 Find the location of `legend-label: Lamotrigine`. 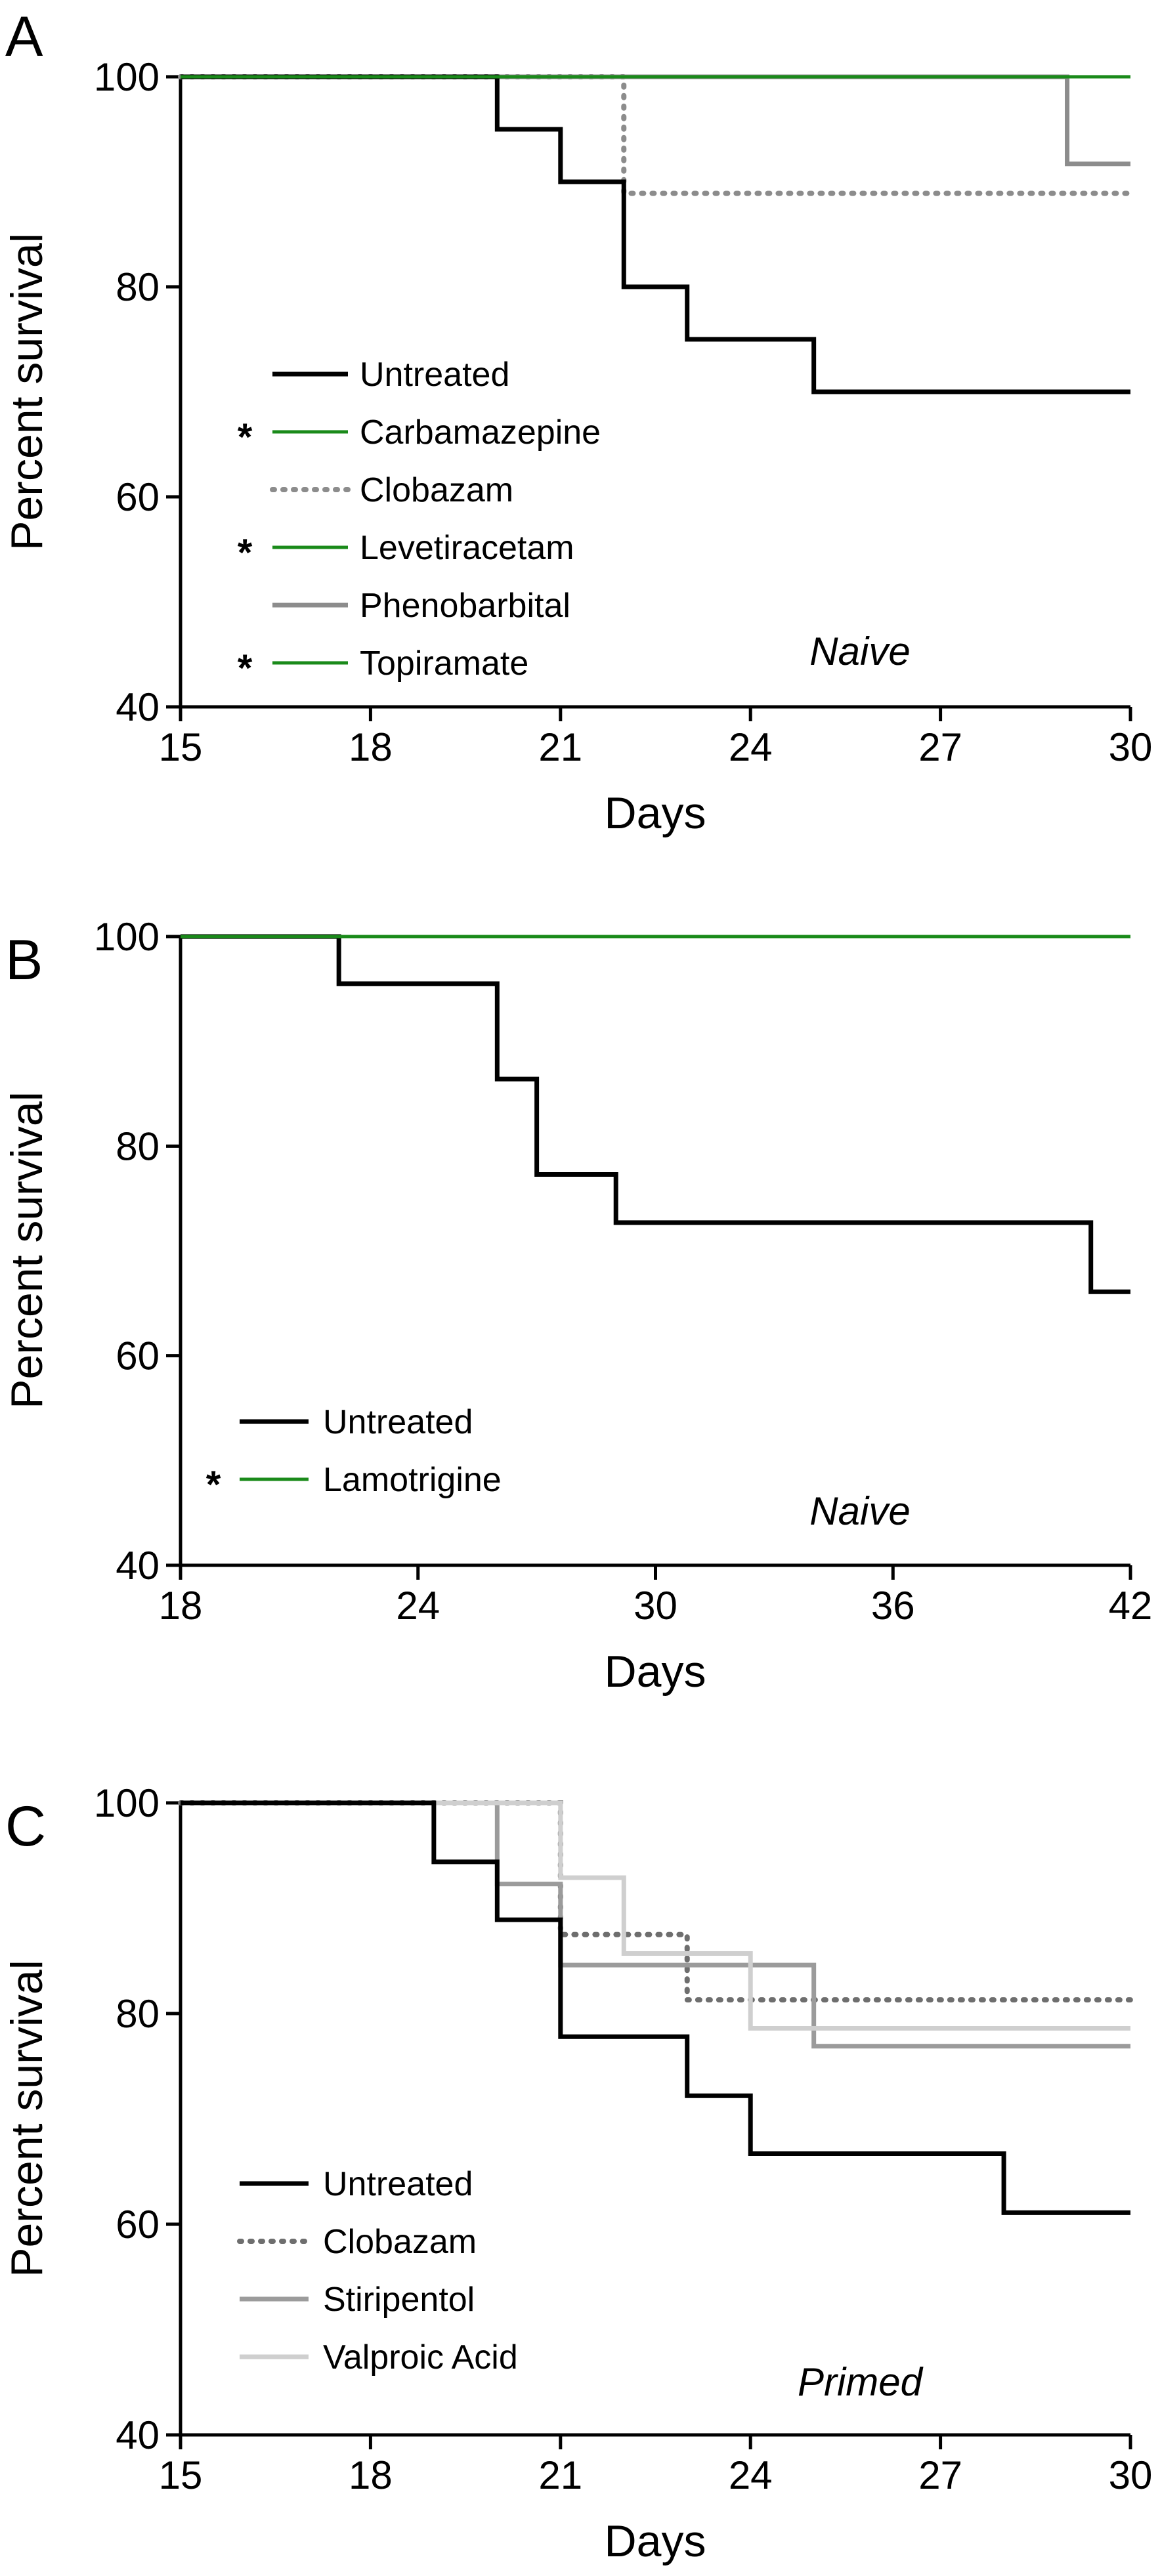

legend-label: Lamotrigine is located at coordinates (412, 1480).